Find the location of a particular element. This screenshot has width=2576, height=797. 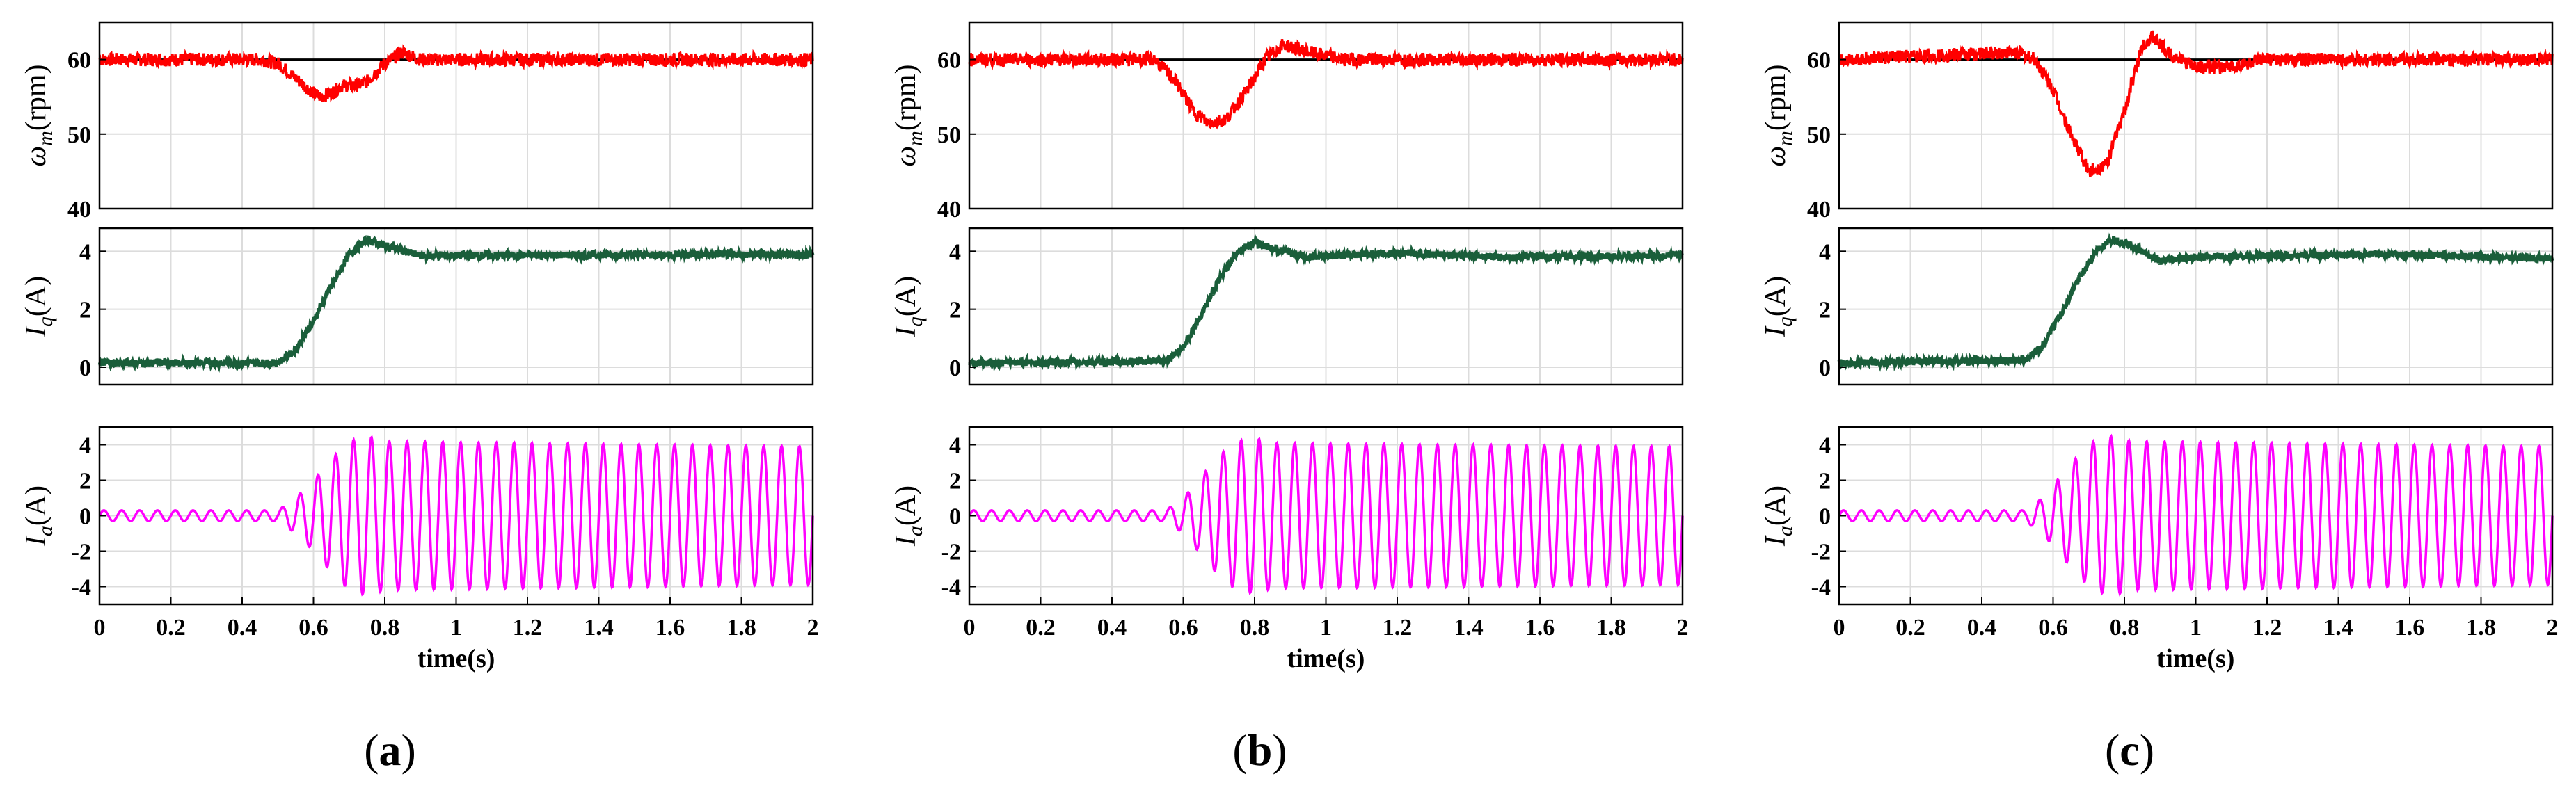

panel-caption: (a) is located at coordinates (390, 750).